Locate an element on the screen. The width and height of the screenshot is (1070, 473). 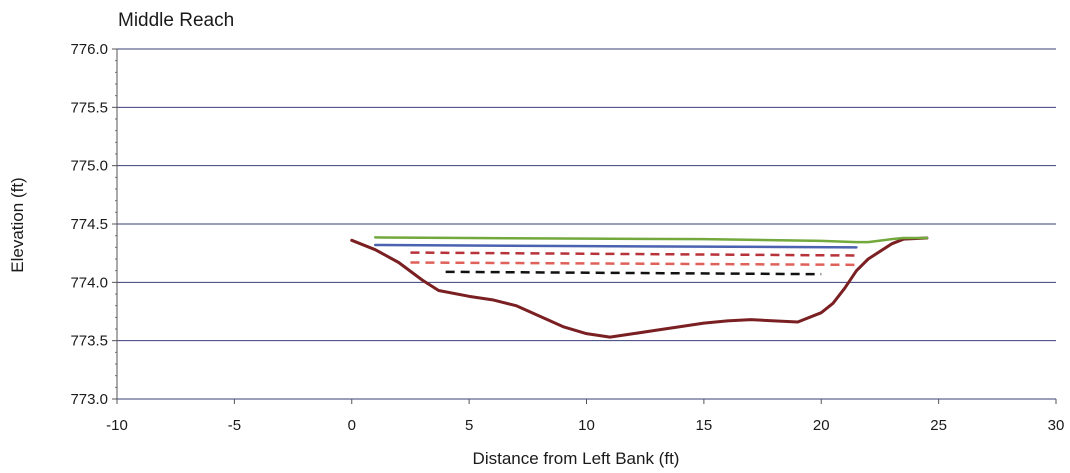
y-tick-label: 773.5 is located at coordinates (89, 341).